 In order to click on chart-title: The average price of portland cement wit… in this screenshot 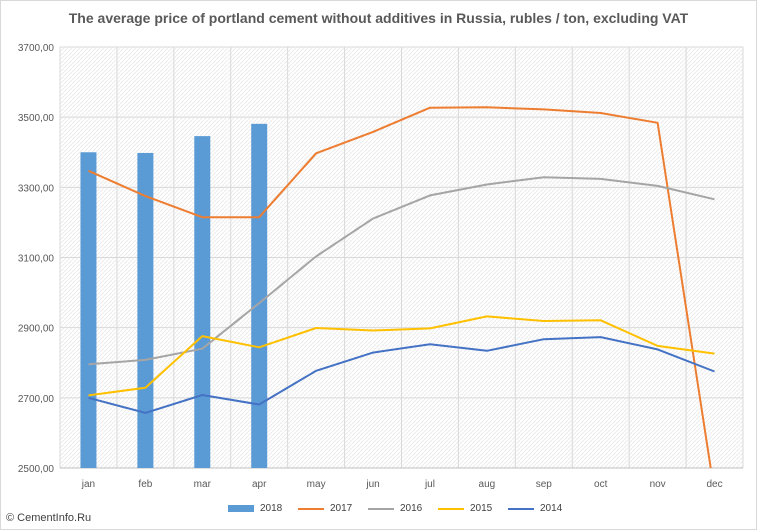, I will do `click(378, 18)`.